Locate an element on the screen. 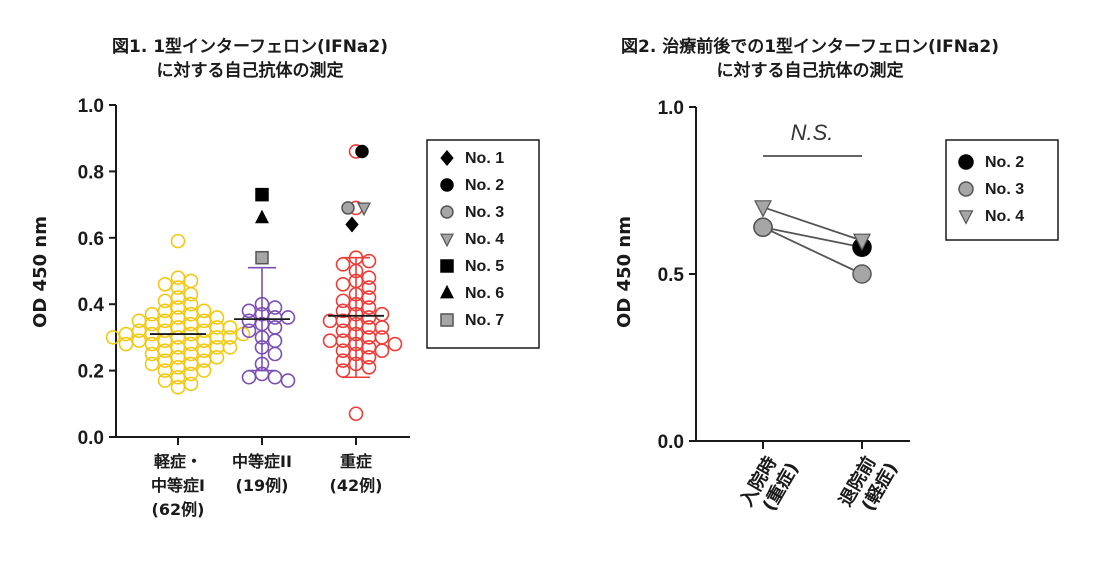 This screenshot has height=569, width=1117. chart2-legend: No. 2 No. 3 No. 4 is located at coordinates (991, 189).